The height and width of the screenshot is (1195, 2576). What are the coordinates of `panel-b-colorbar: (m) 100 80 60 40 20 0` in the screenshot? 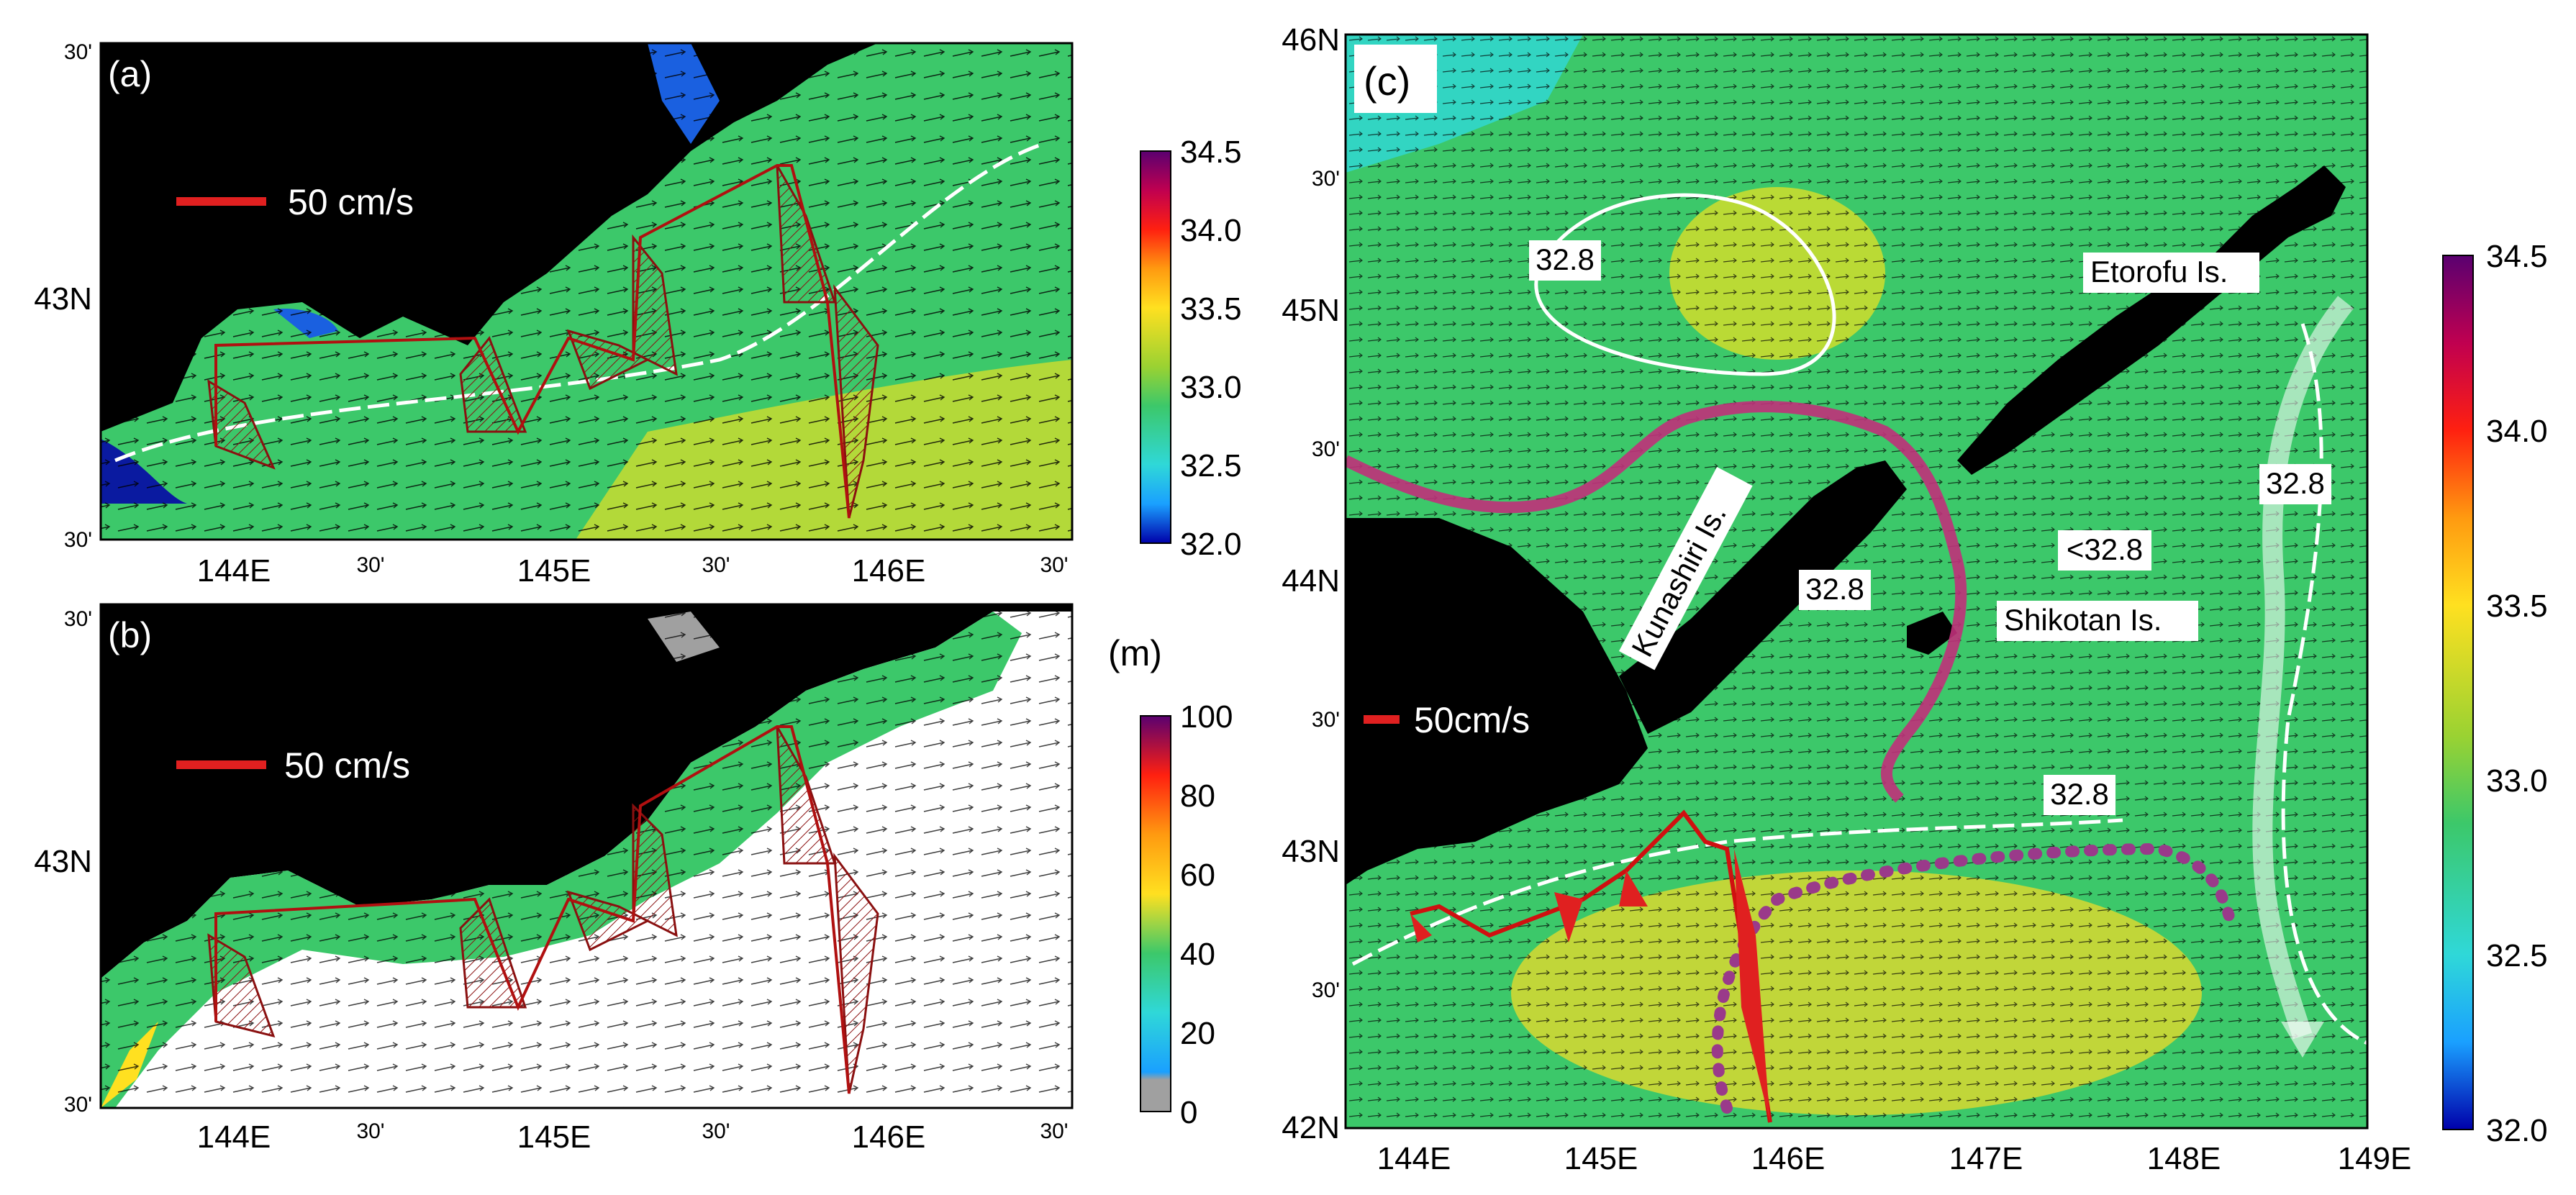 It's located at (1170, 881).